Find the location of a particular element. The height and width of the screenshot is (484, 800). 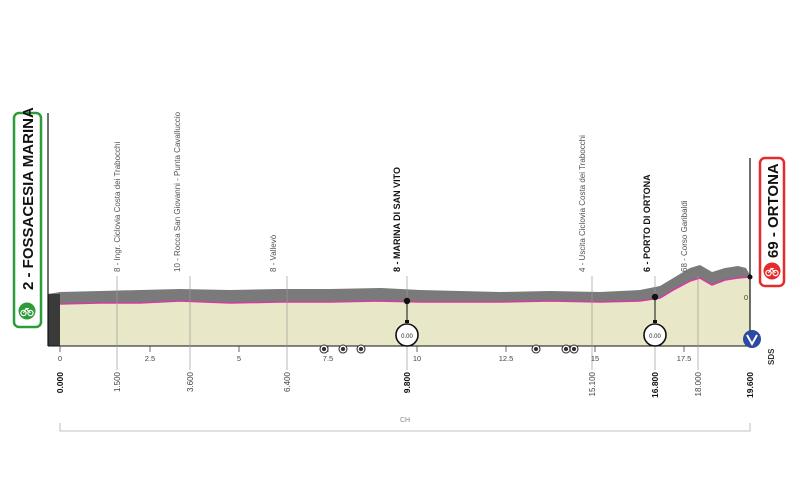

axis-tick-6: 15 is located at coordinates (595, 358).